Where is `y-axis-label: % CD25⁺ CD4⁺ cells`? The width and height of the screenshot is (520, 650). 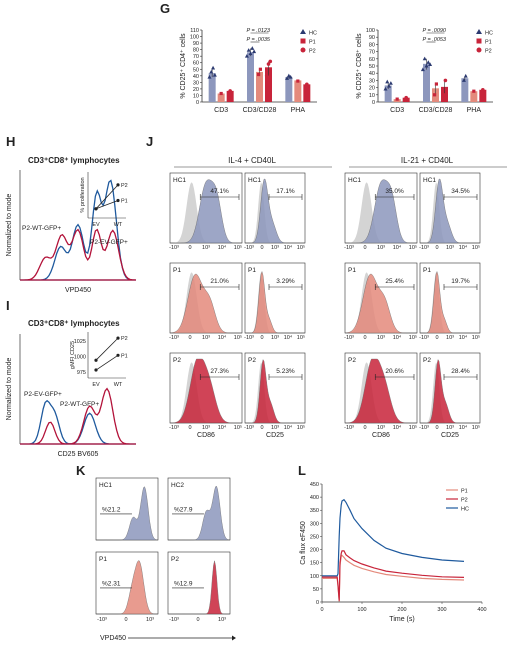 y-axis-label: % CD25⁺ CD4⁺ cells is located at coordinates (183, 66).